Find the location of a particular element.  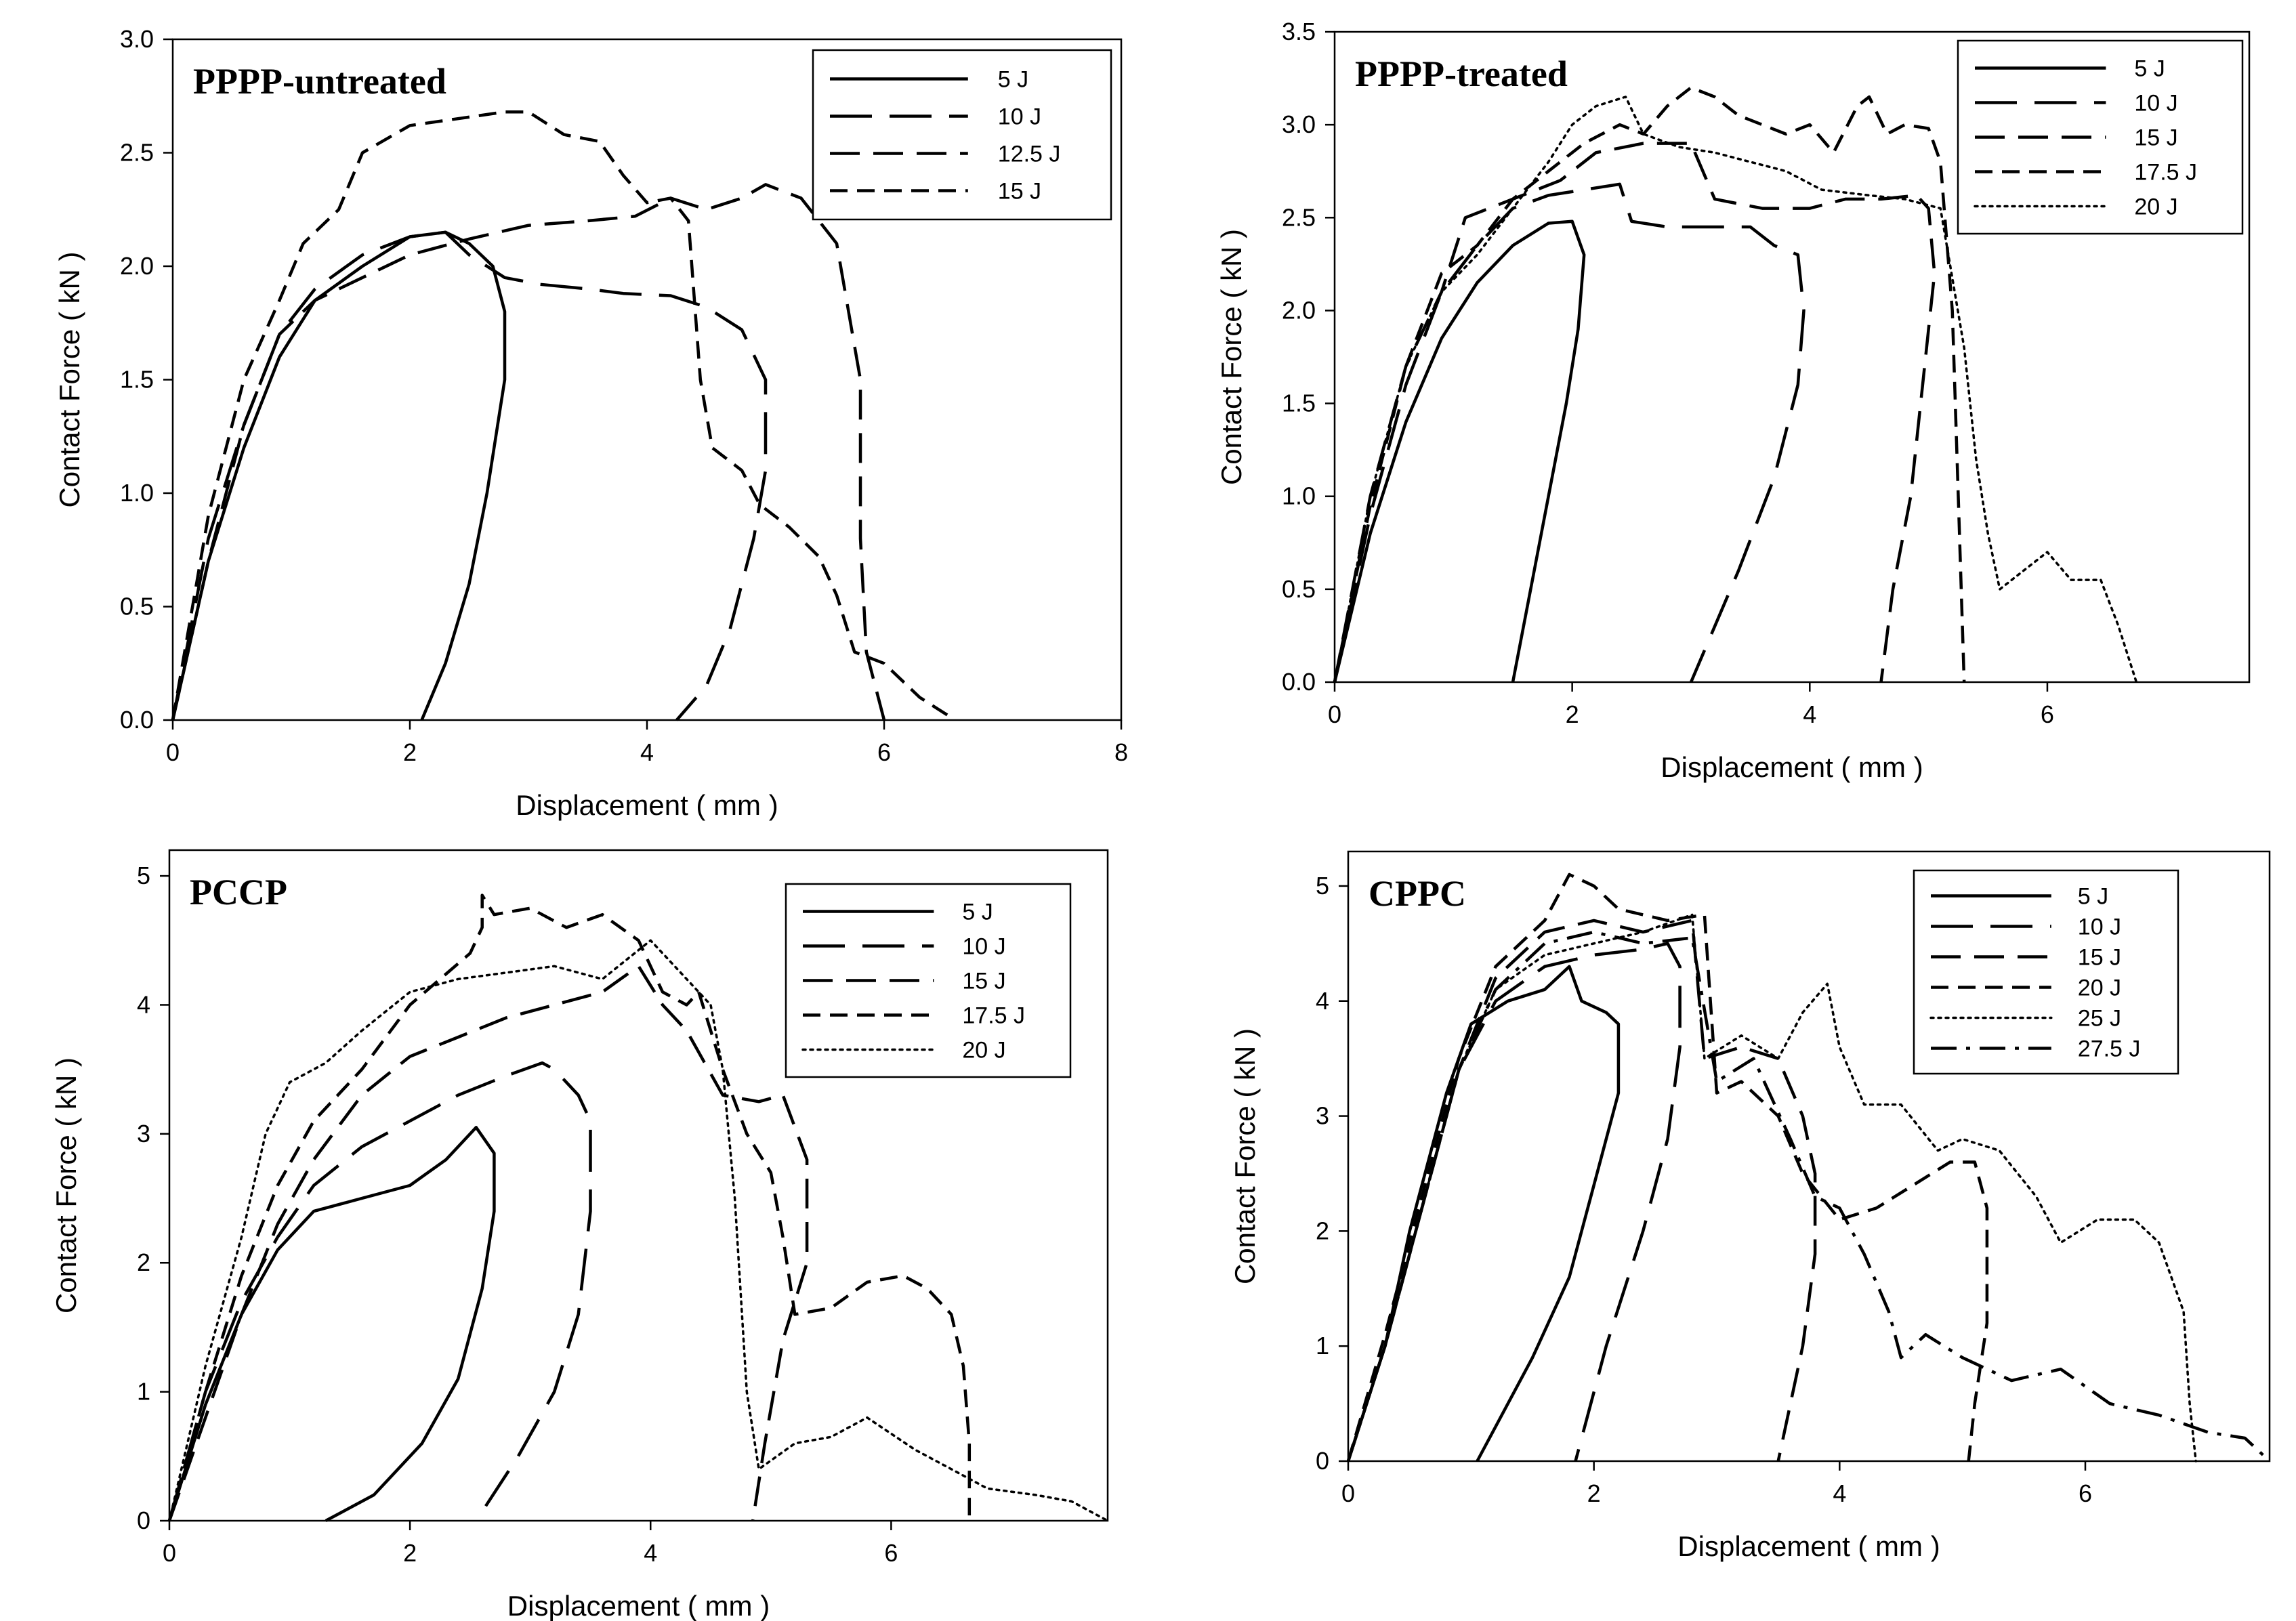

panel-title: PPPP-treated is located at coordinates (1461, 74).